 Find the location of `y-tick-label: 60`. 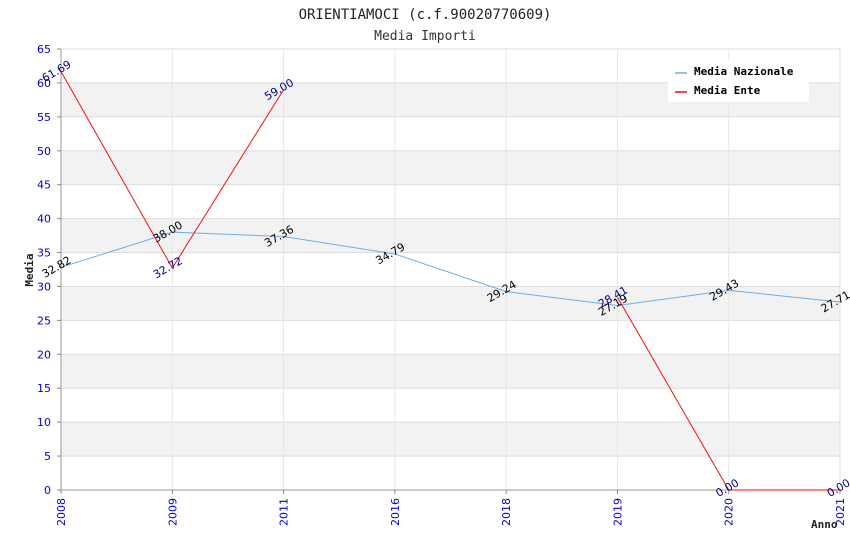

y-tick-label: 60 is located at coordinates (44, 83).